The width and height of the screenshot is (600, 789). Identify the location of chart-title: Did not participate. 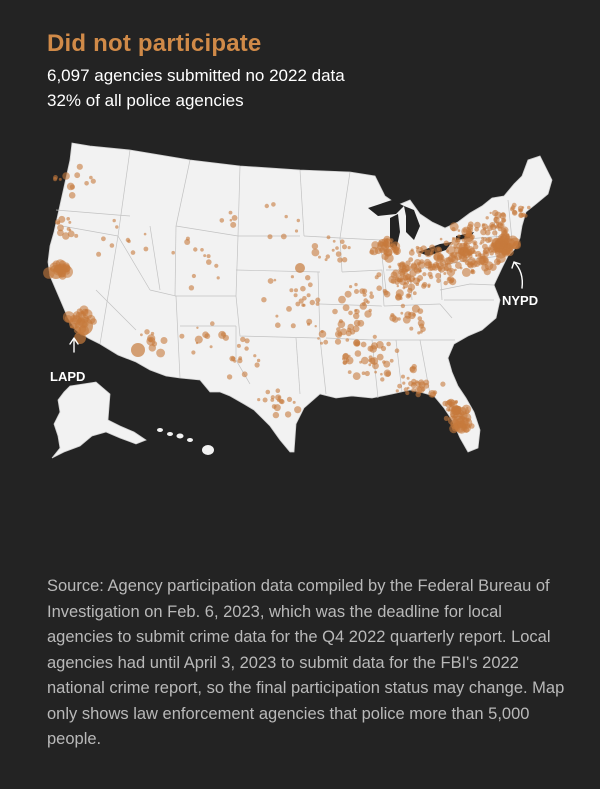
(154, 43).